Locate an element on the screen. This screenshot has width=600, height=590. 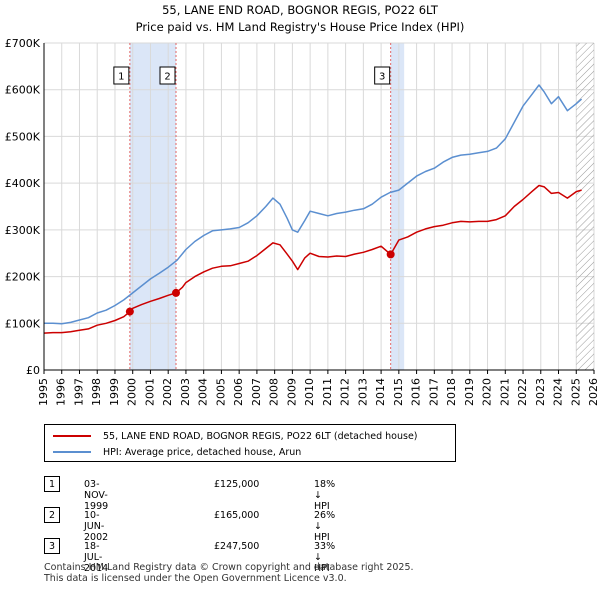
x-tick-label: 2016 is located at coordinates (416, 392).